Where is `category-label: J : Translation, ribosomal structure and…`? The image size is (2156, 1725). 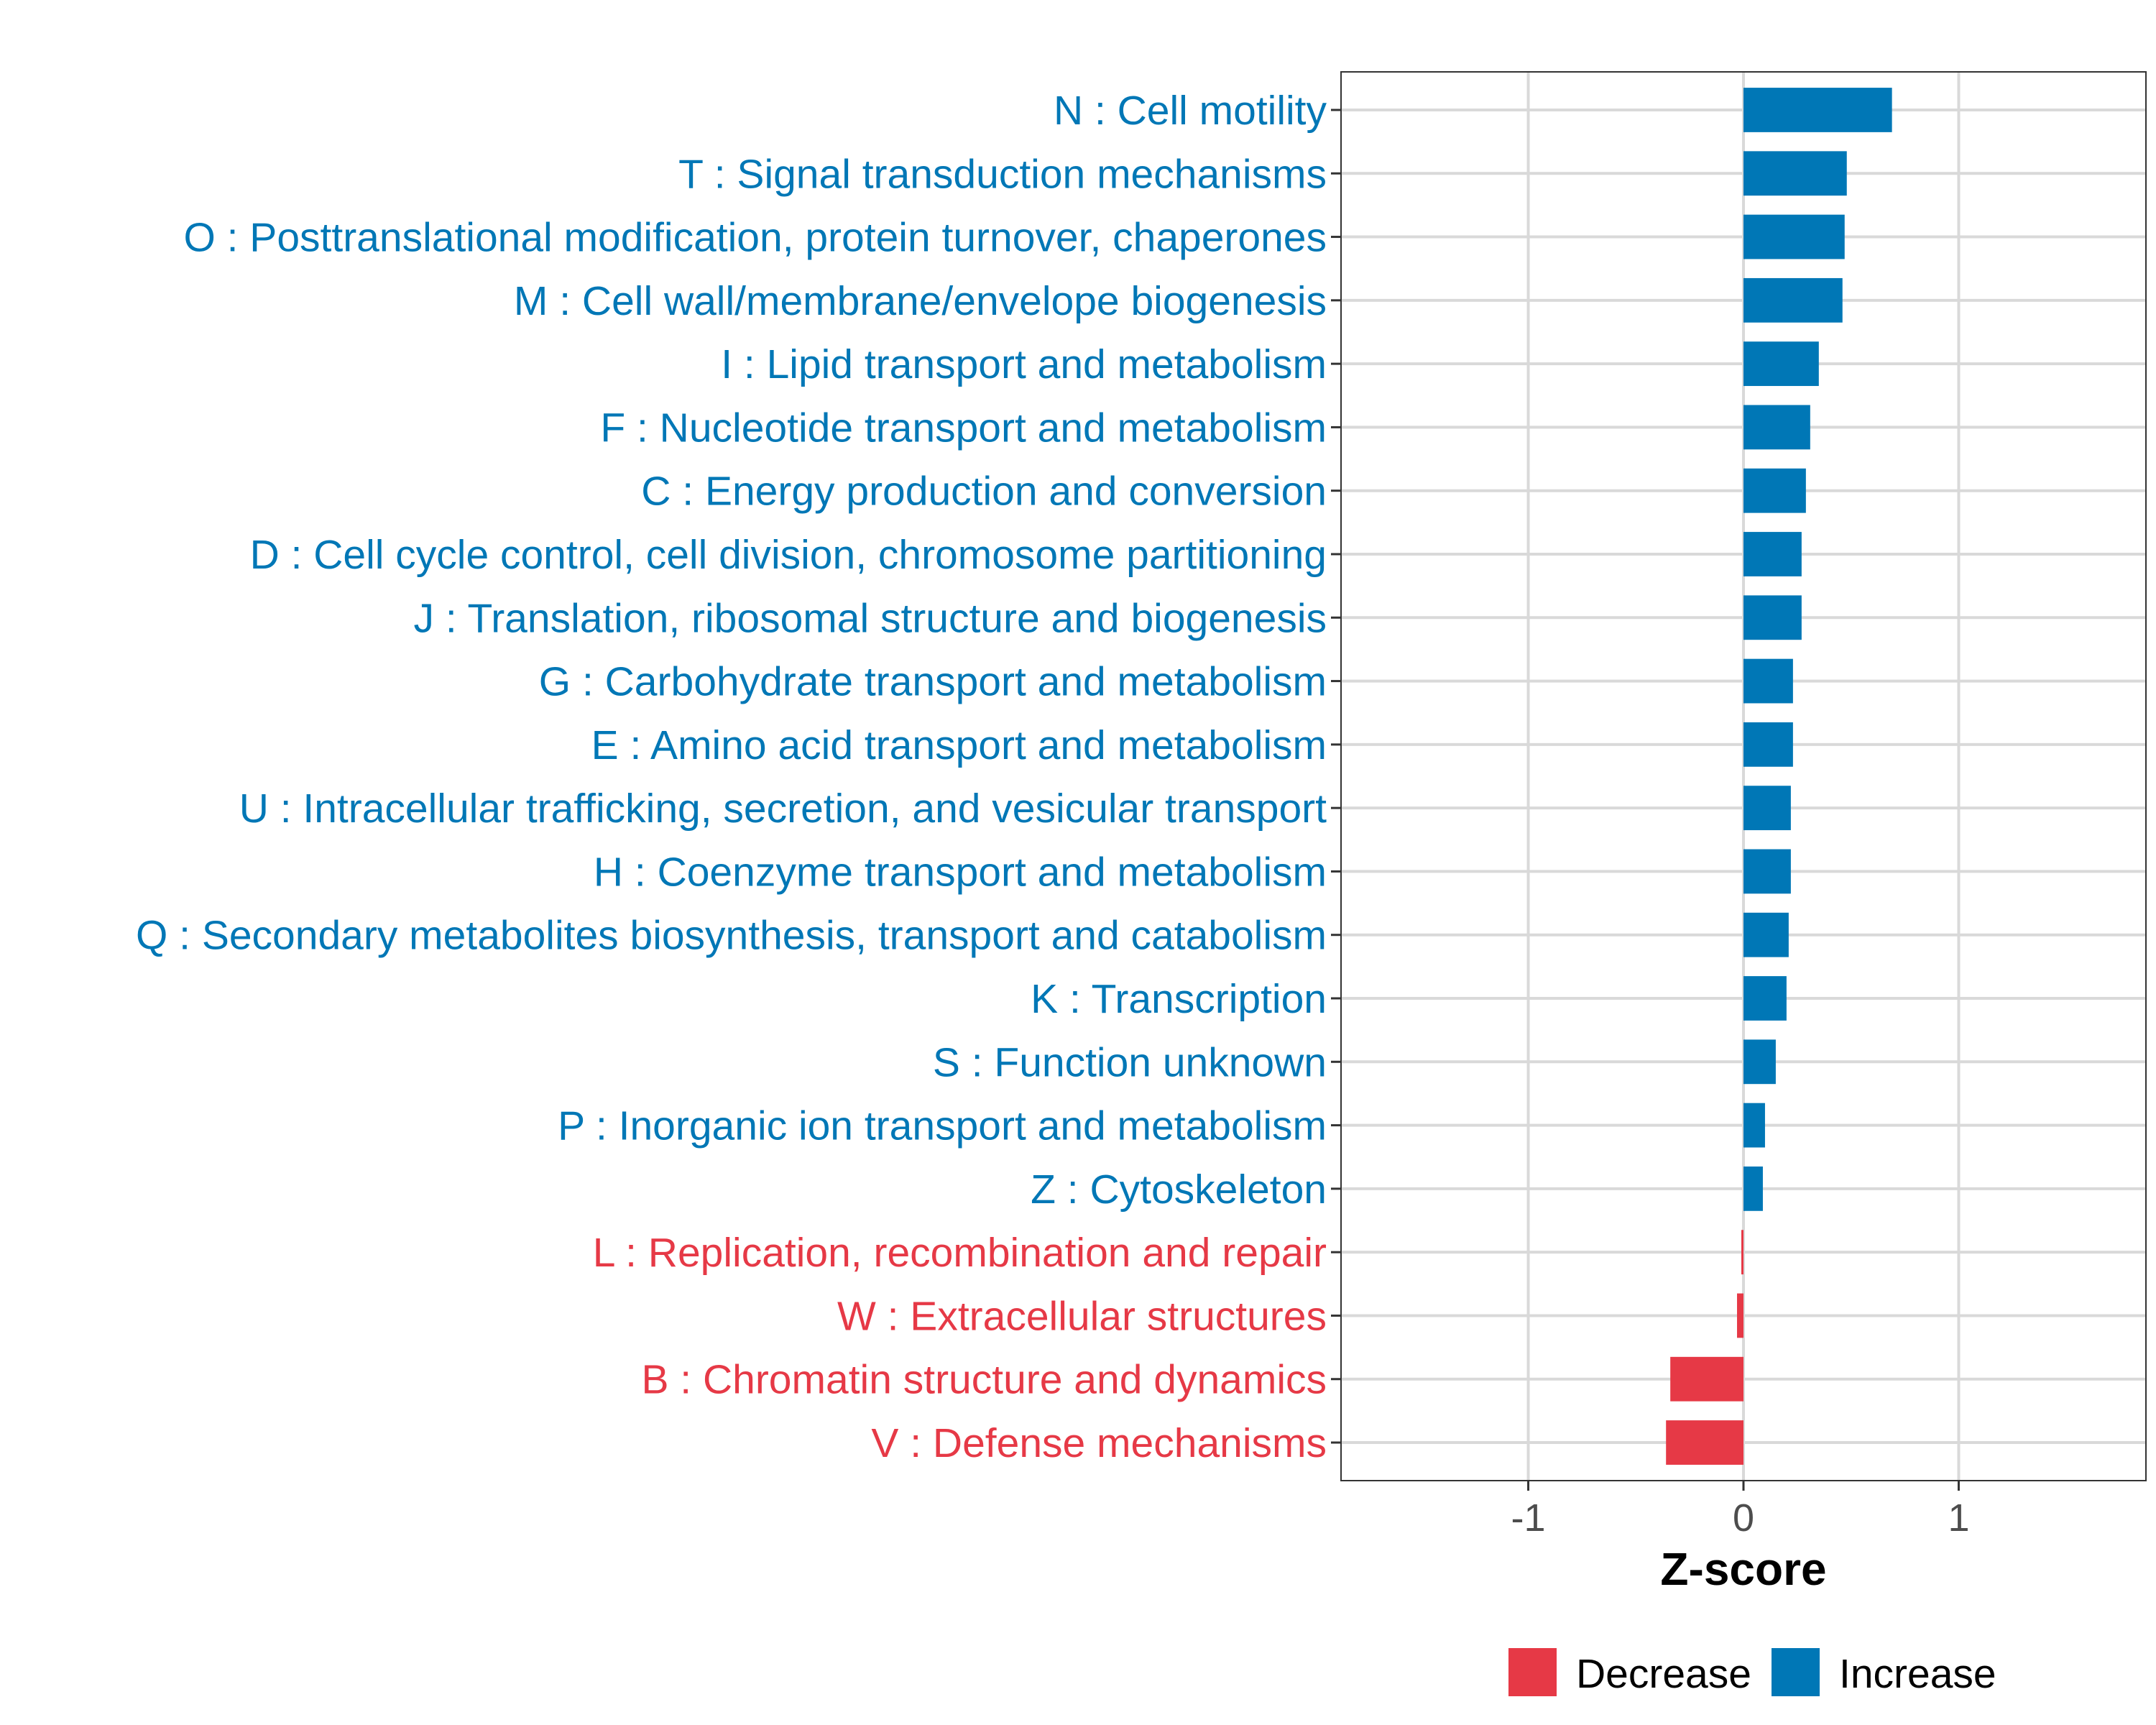 category-label: J : Translation, ribosomal structure and… is located at coordinates (871, 618).